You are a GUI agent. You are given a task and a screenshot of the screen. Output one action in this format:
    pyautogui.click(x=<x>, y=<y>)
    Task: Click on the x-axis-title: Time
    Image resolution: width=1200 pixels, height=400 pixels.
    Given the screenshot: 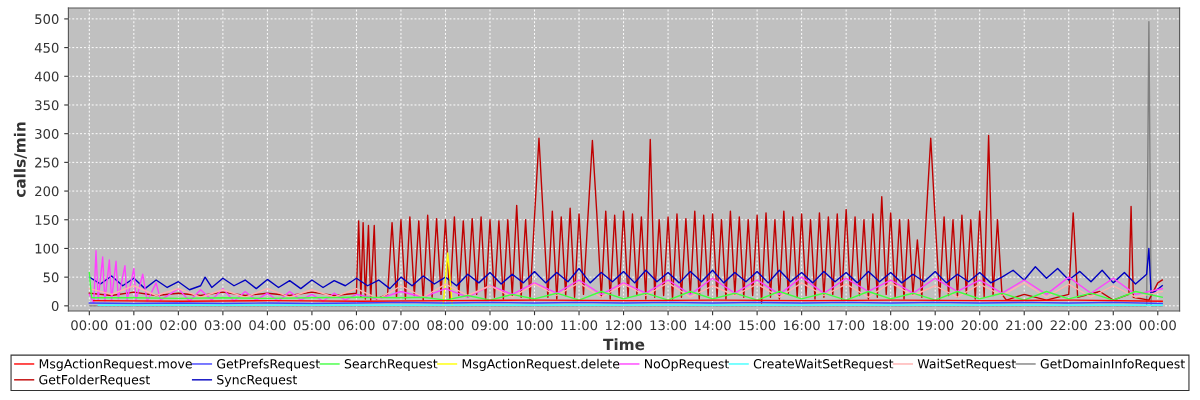 What is the action you would take?
    pyautogui.click(x=624, y=344)
    